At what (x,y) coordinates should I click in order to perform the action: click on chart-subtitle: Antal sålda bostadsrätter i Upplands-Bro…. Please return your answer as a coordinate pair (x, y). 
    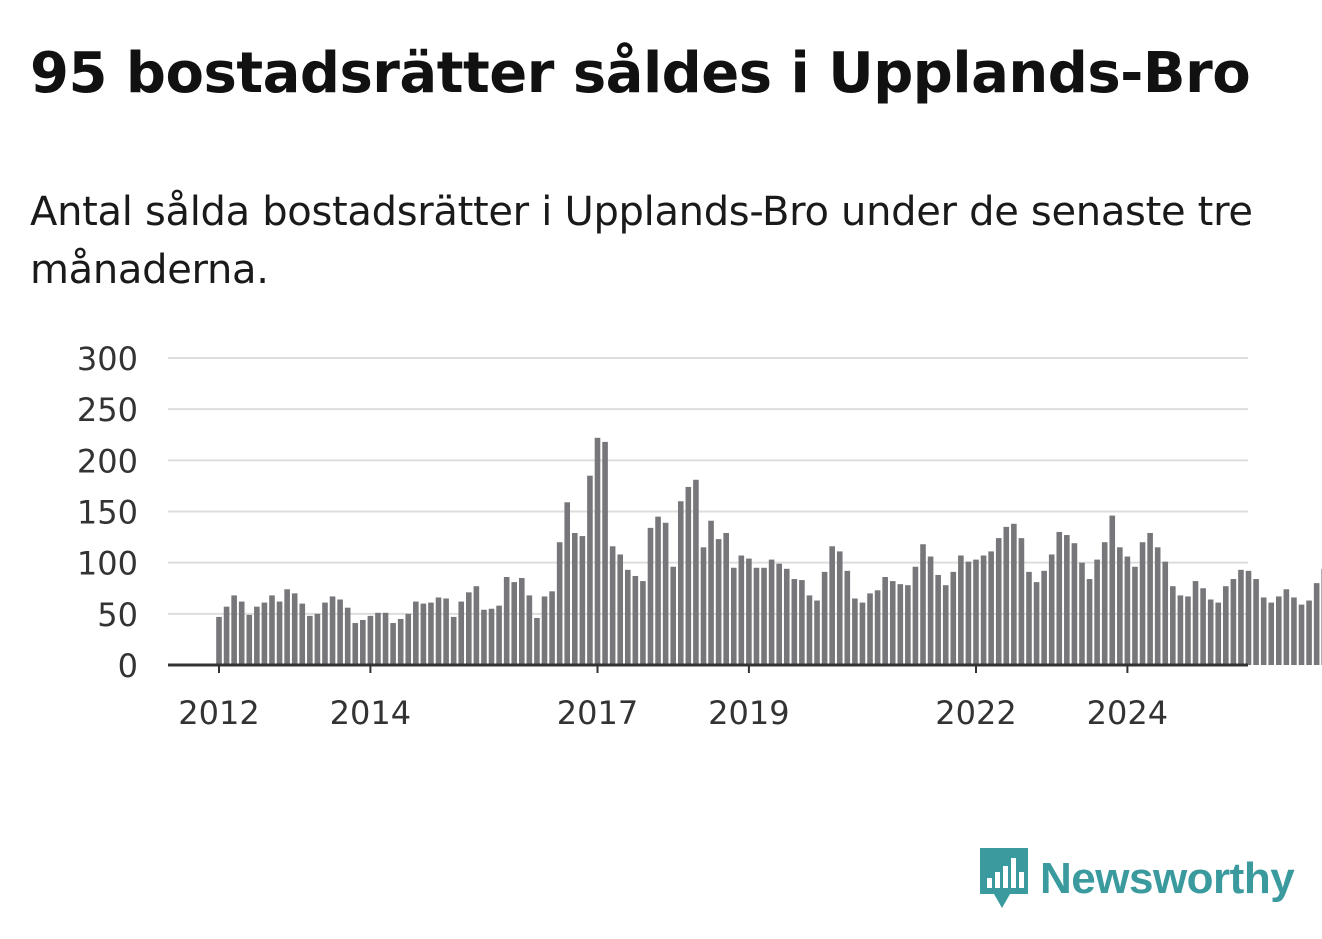
    Looking at the image, I should click on (641, 241).